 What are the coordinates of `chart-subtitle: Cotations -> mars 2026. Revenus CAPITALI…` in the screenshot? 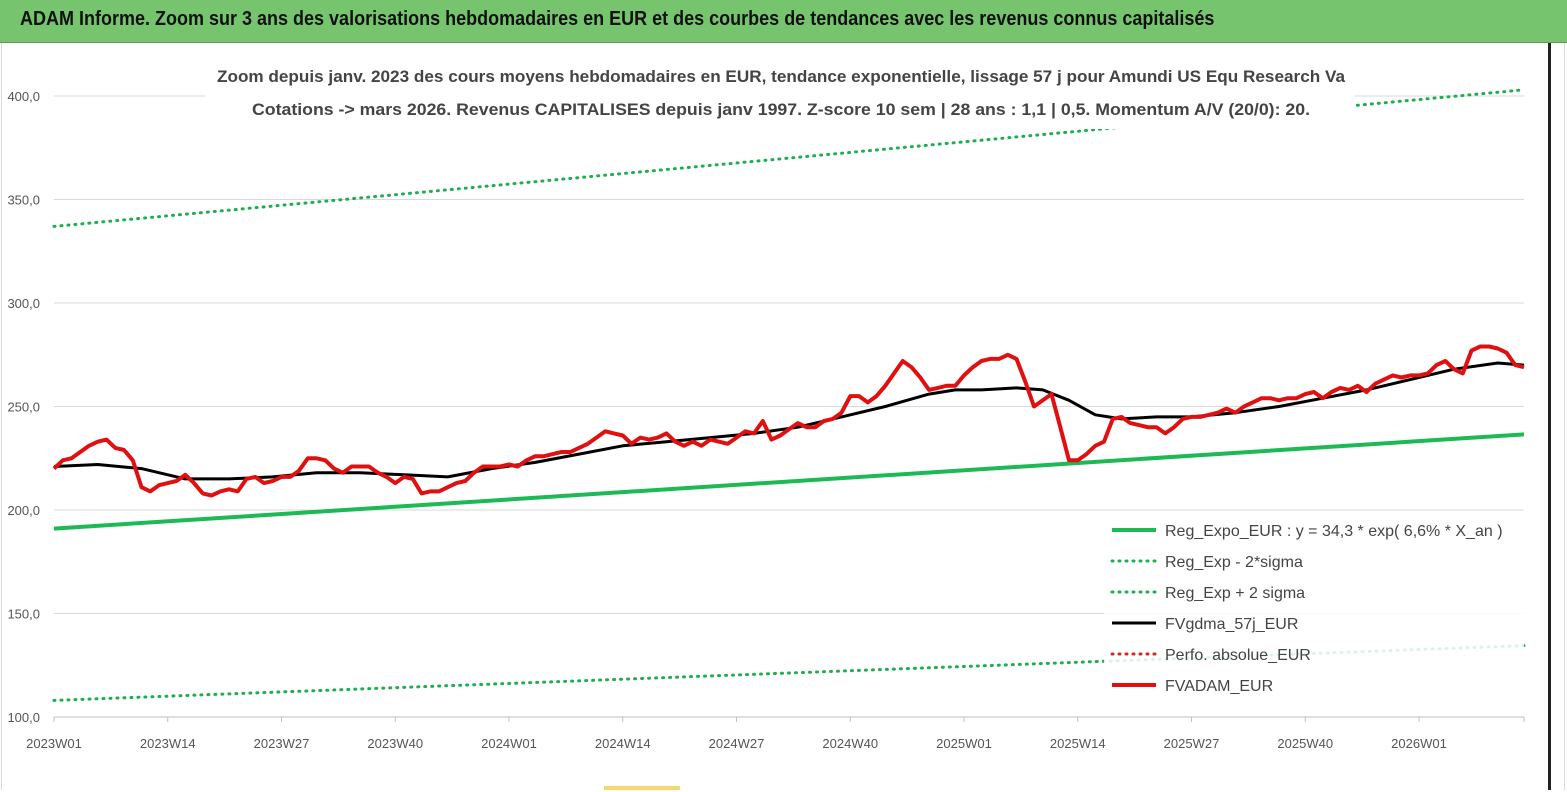 It's located at (781, 109).